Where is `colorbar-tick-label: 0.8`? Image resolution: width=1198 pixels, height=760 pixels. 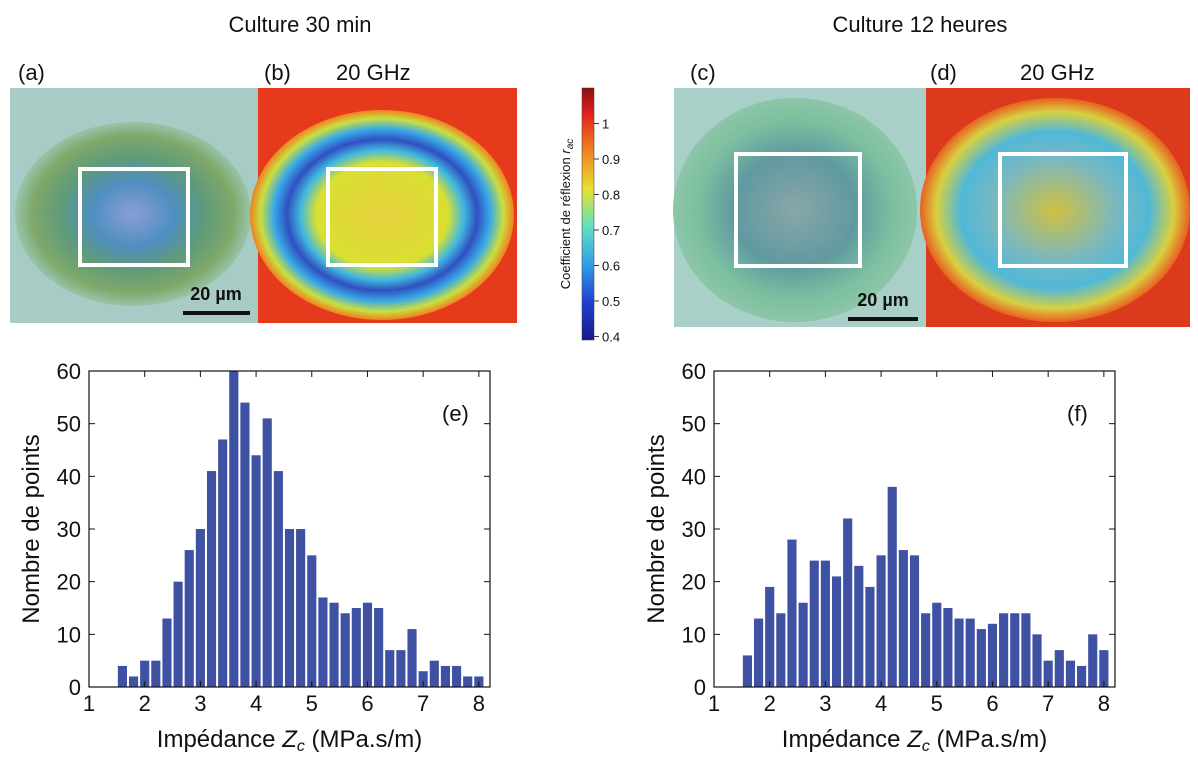
colorbar-tick-label: 0.8 is located at coordinates (611, 194).